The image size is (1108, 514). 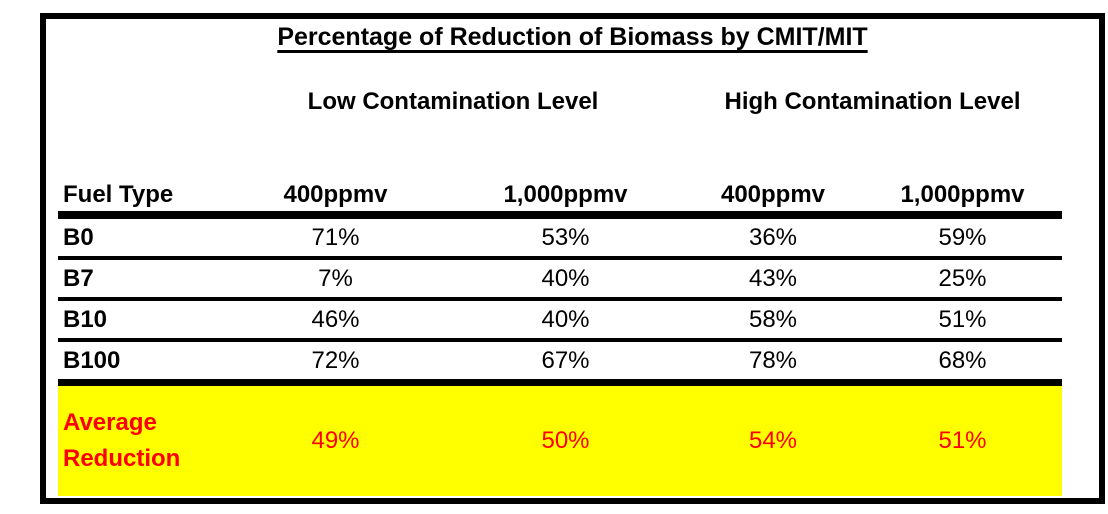 What do you see at coordinates (560, 149) in the screenshot?
I see `header-spacer` at bounding box center [560, 149].